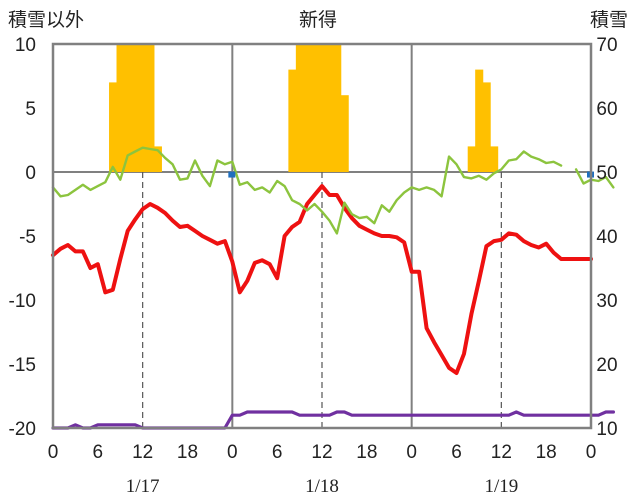 The height and width of the screenshot is (501, 636). Describe the element at coordinates (27, 237) in the screenshot. I see `left-tick-label: -5` at that location.